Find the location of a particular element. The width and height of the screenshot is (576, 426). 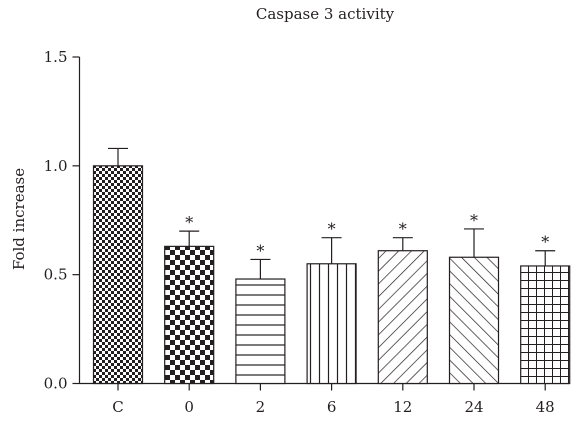

x-axis-ticks: C 0 2 6 12 24 48 is located at coordinates (333, 399).